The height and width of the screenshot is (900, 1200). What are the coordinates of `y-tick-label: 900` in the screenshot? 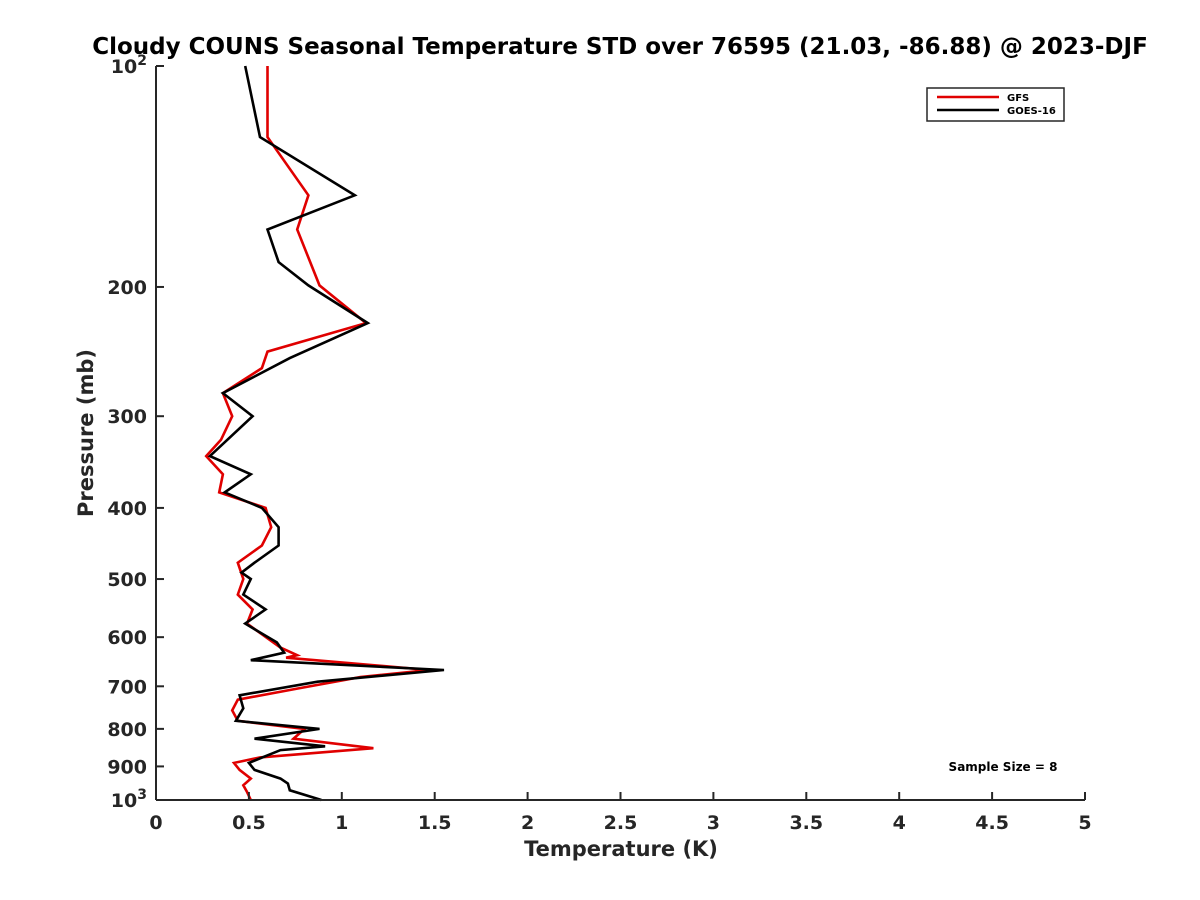 It's located at (127, 767).